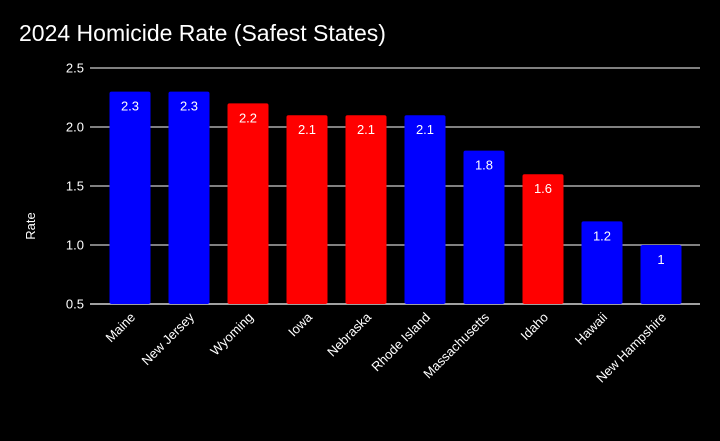 The image size is (720, 441). I want to click on x-category-label: Nebraska, so click(349, 334).